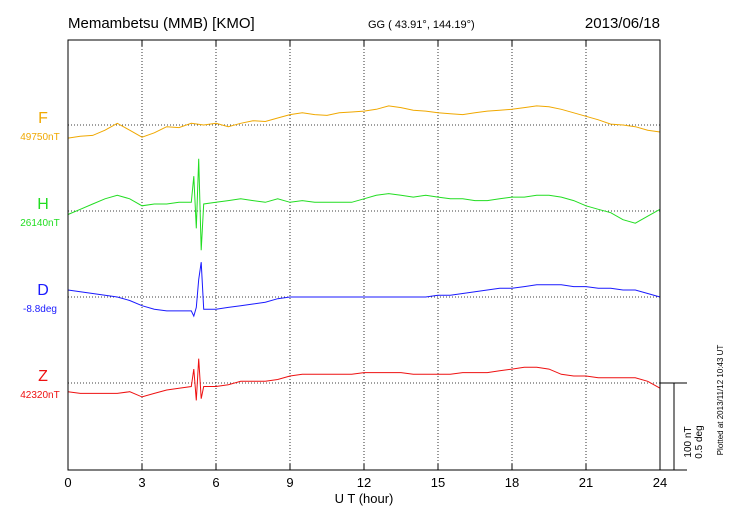  I want to click on x-tick-label-3: 9, so click(289, 482).